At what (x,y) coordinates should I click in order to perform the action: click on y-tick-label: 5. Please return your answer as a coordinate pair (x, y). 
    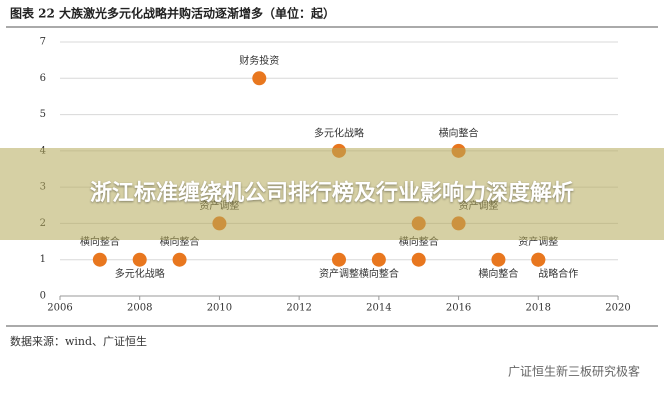
    Looking at the image, I should click on (43, 114).